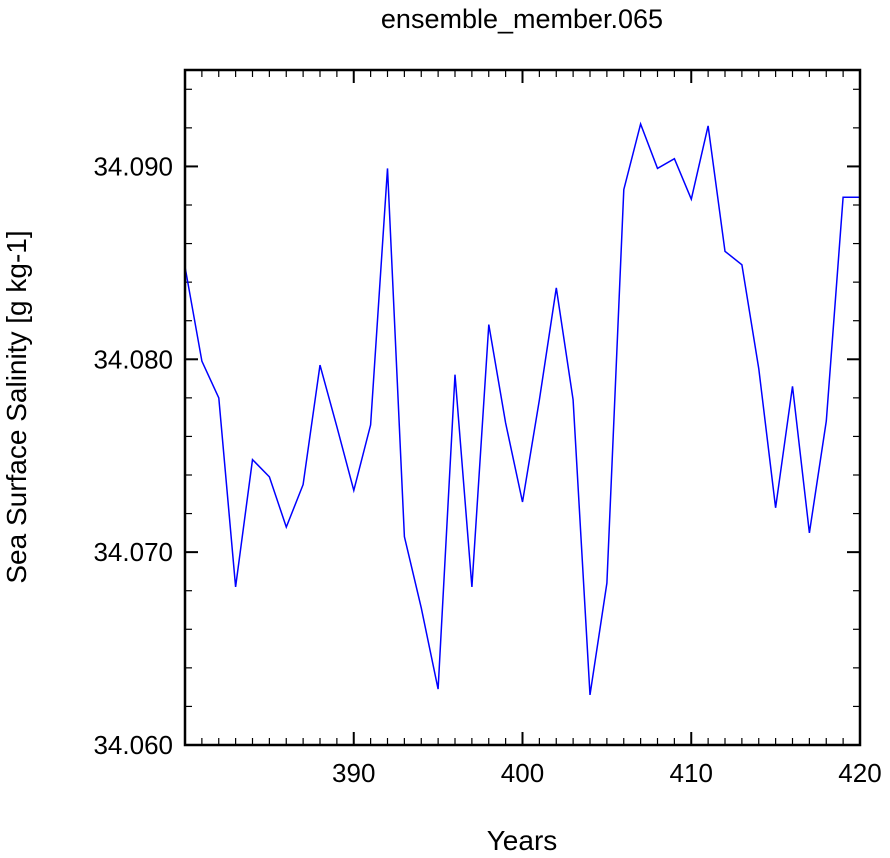 This screenshot has width=890, height=858. I want to click on x-tick-label: 420, so click(859, 773).